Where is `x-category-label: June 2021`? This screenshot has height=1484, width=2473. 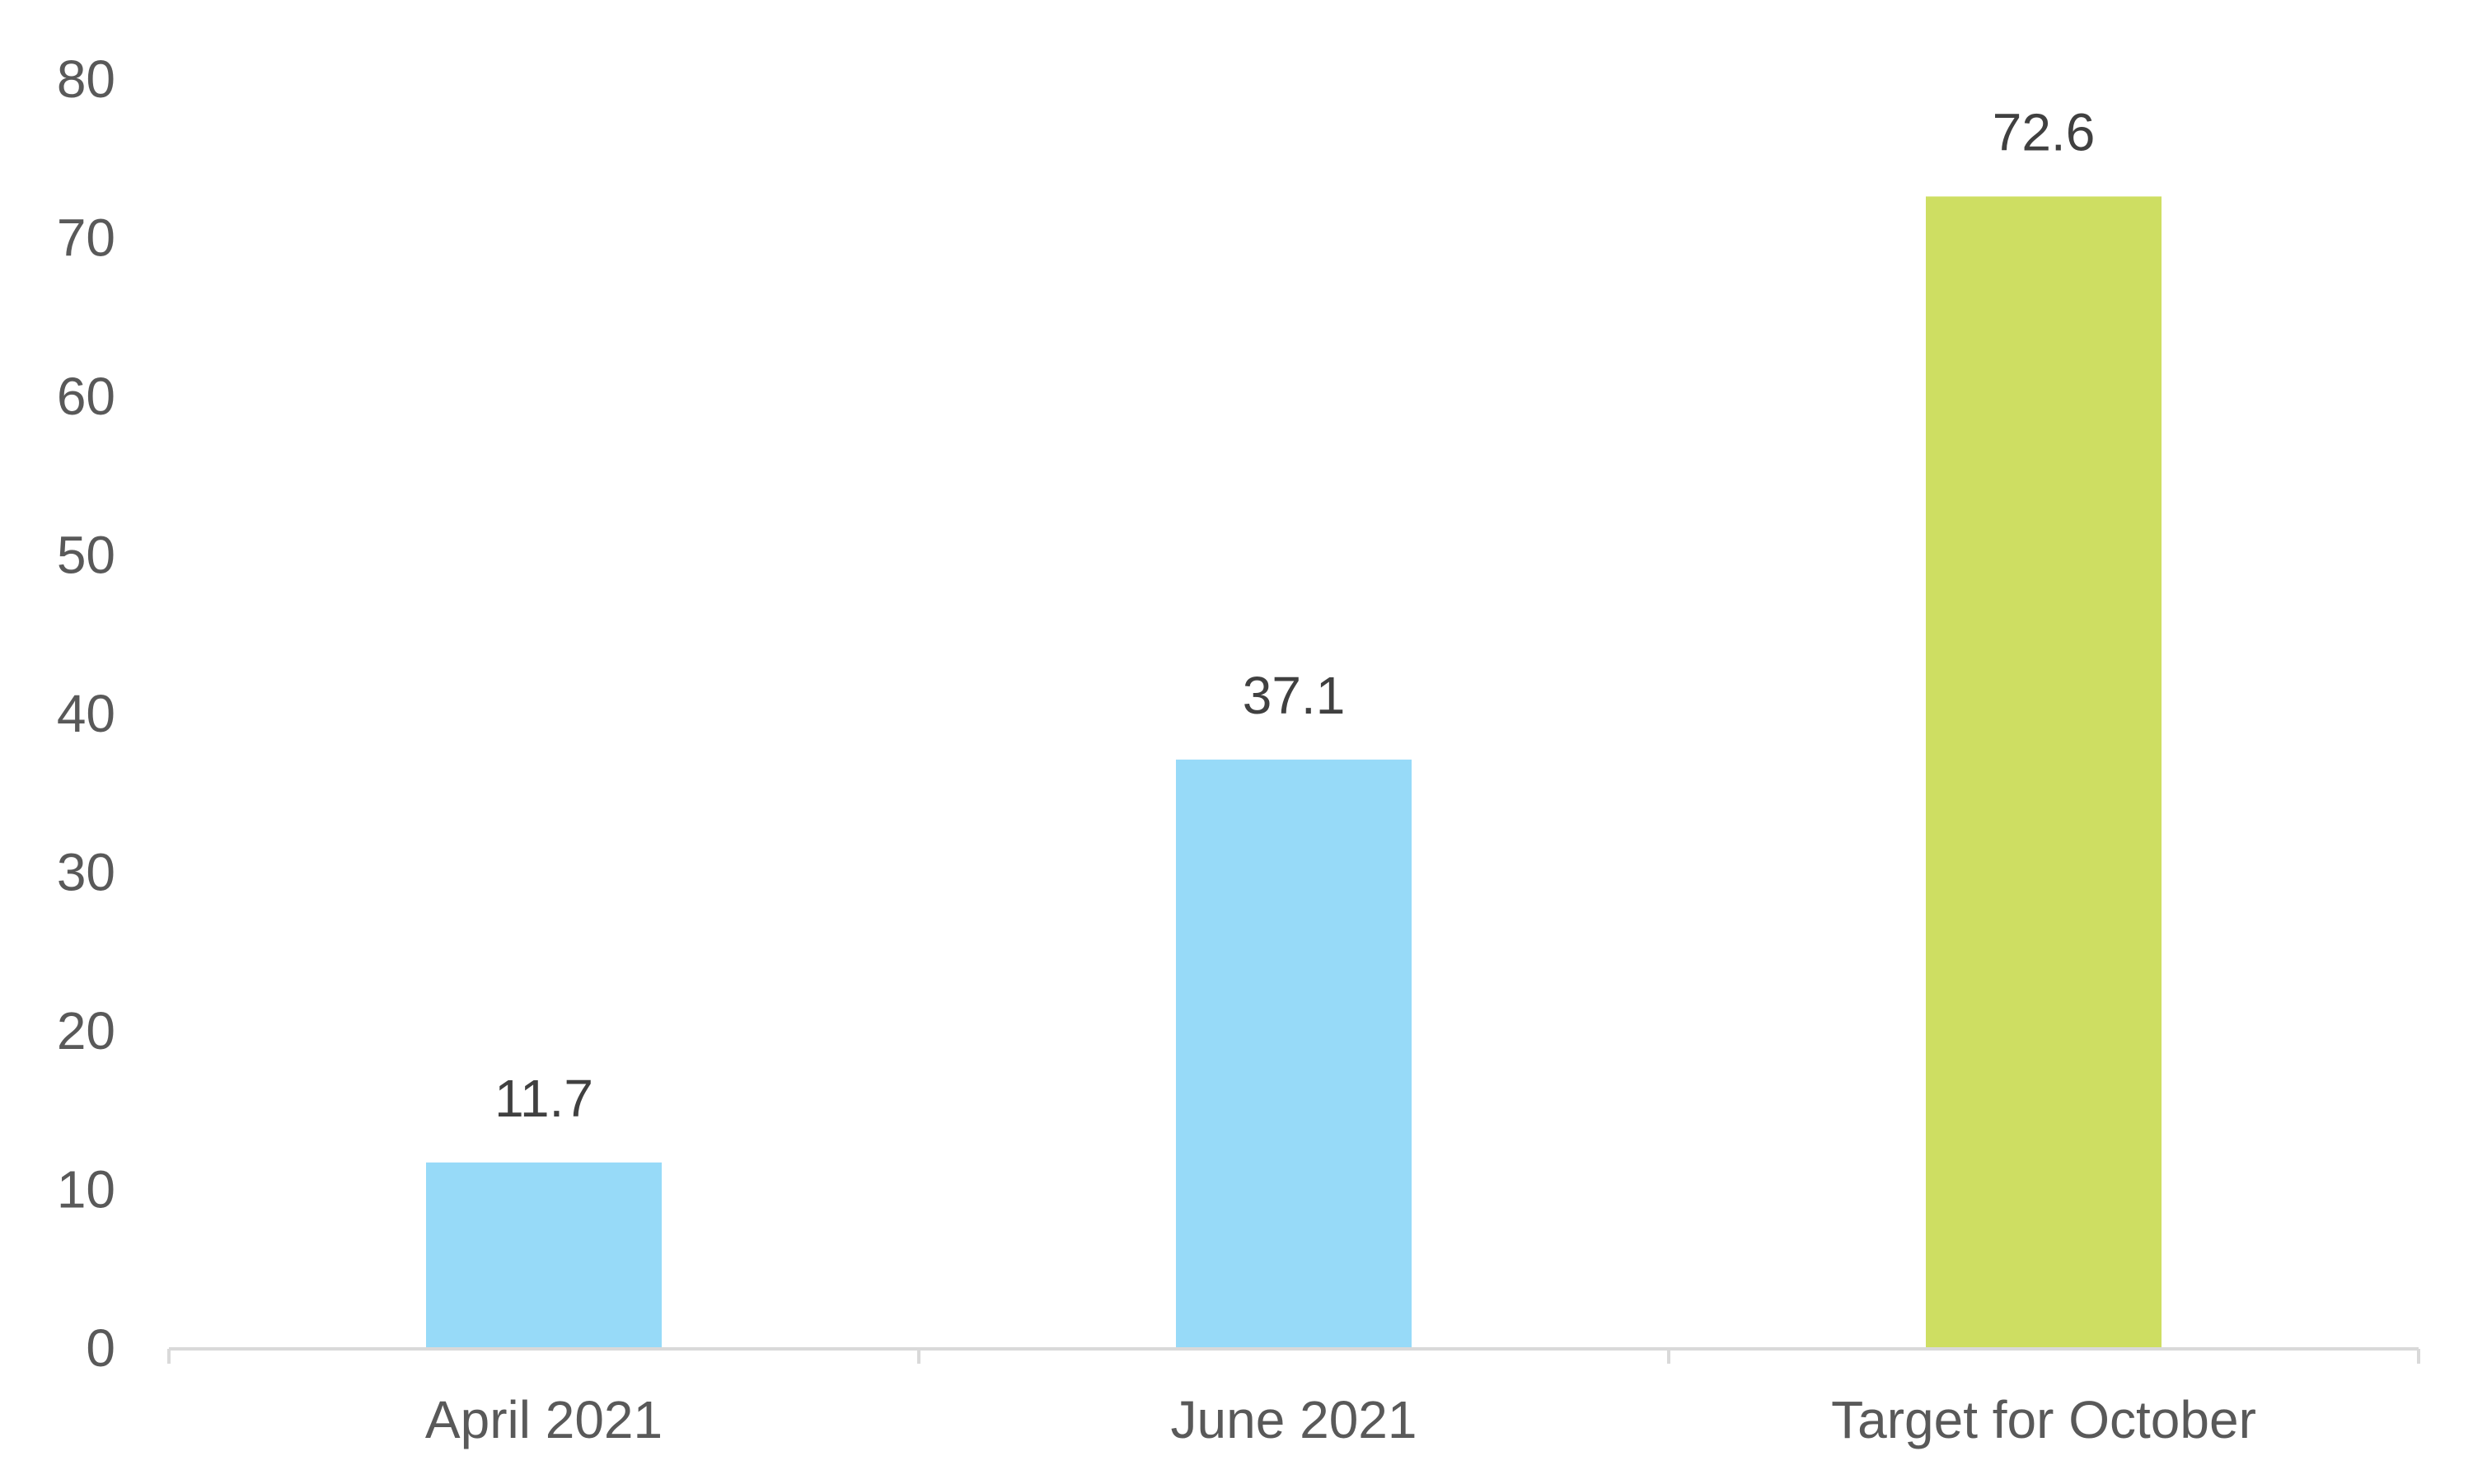 x-category-label: June 2021 is located at coordinates (1294, 1420).